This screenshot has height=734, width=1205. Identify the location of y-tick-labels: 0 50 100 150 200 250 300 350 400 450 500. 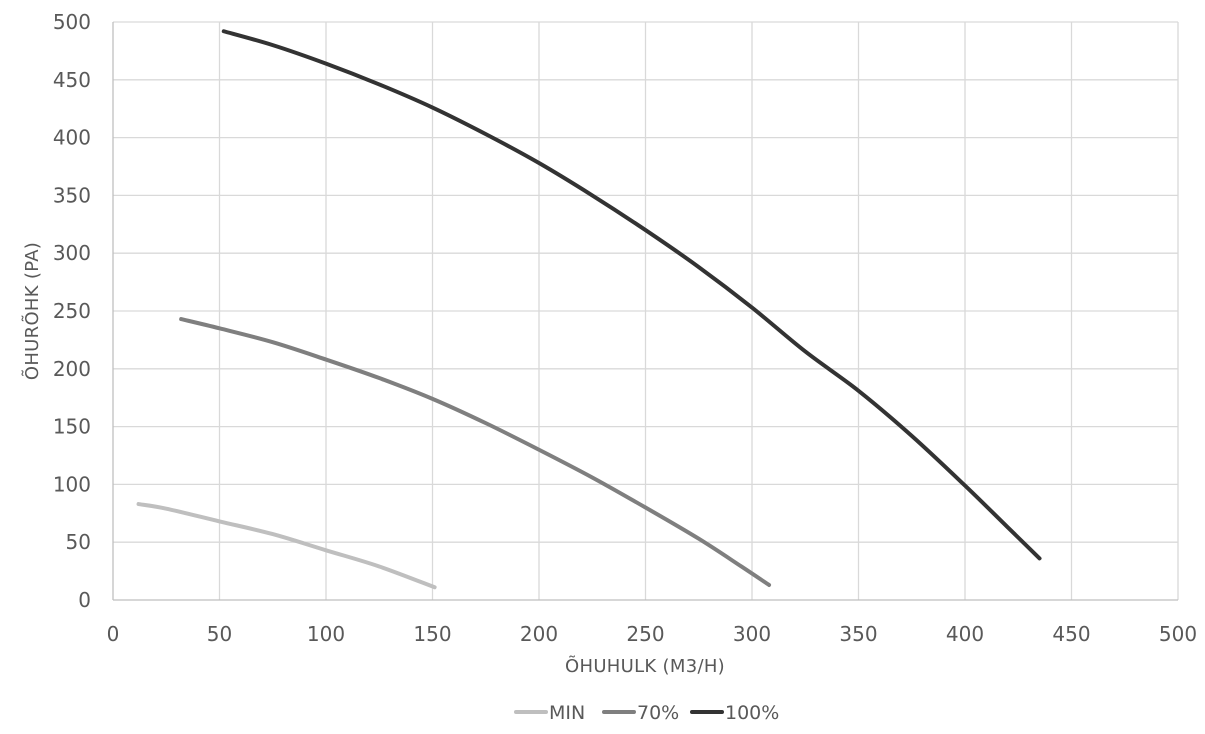
(72, 311).